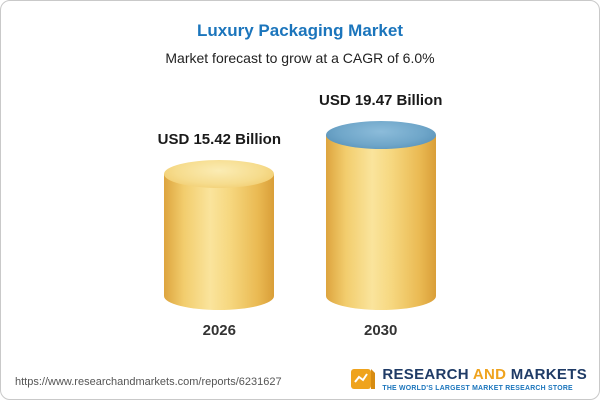 The image size is (600, 400). What do you see at coordinates (219, 139) in the screenshot?
I see `value-label-2026: USD 15.42 Billion` at bounding box center [219, 139].